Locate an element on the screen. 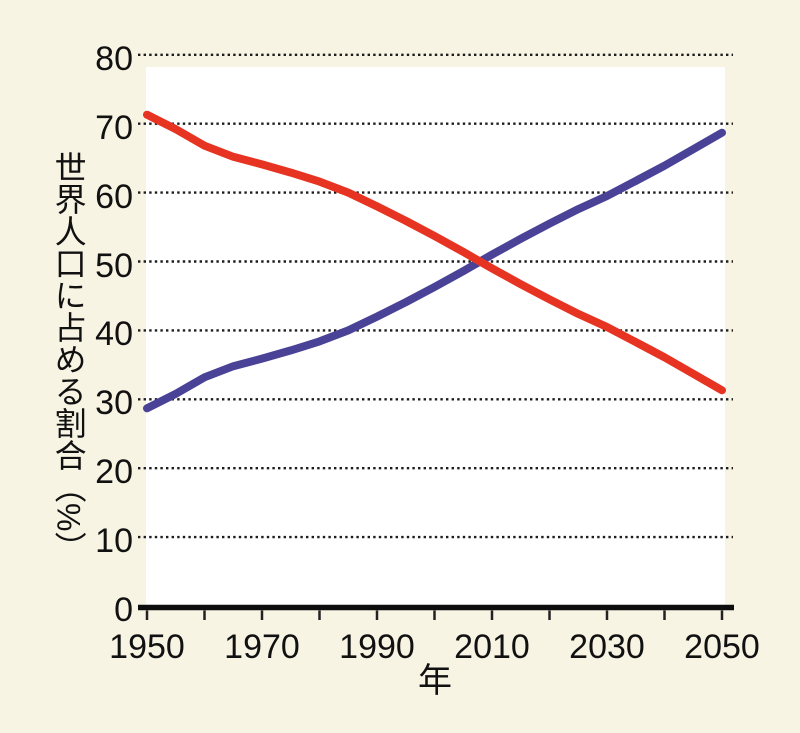 This screenshot has width=800, height=733. x-tick-label-2030: 2030 is located at coordinates (607, 647).